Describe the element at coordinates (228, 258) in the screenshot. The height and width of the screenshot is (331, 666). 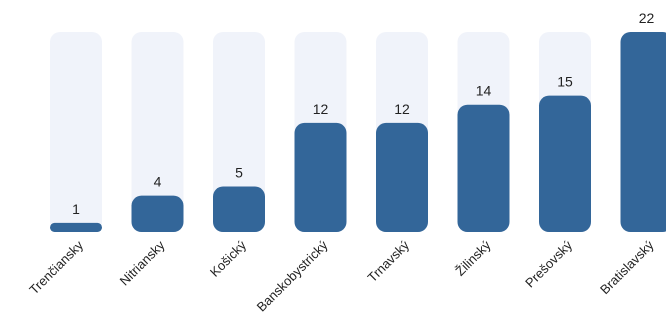
I see `category-tick-label: Košický` at that location.